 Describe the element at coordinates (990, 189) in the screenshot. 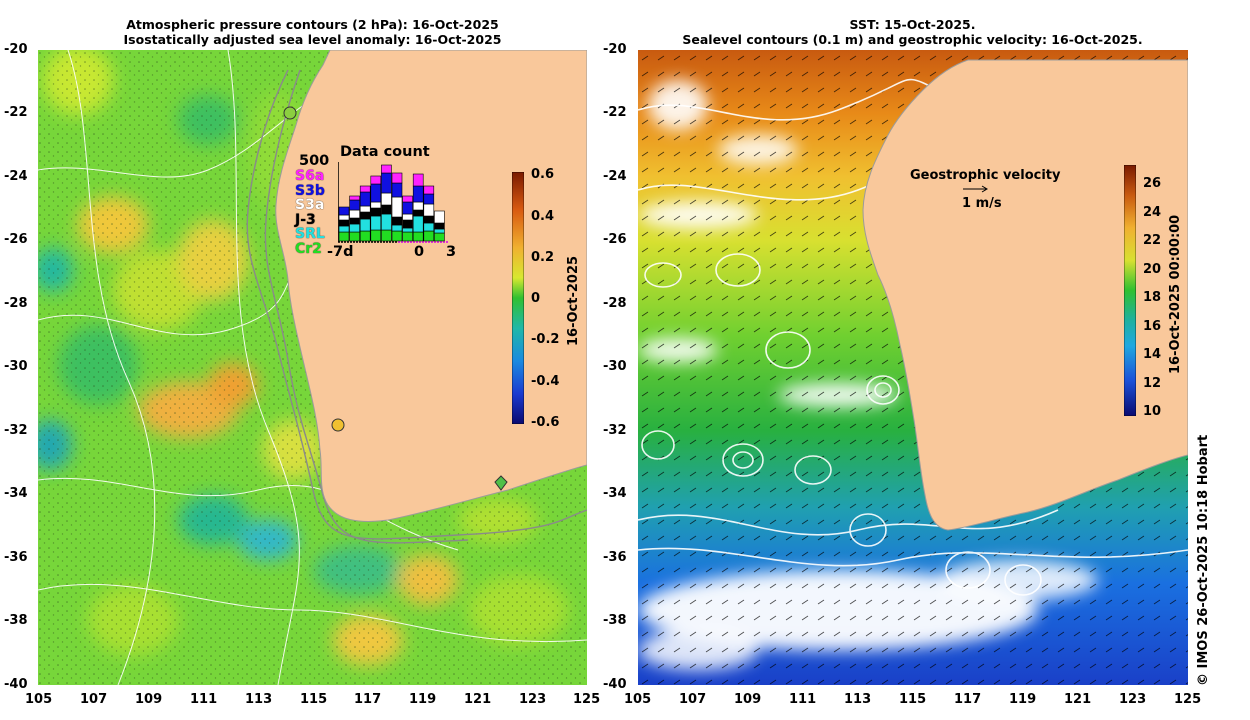

I see `velocity-legend: Geostrophic velocity 1 m/s` at that location.